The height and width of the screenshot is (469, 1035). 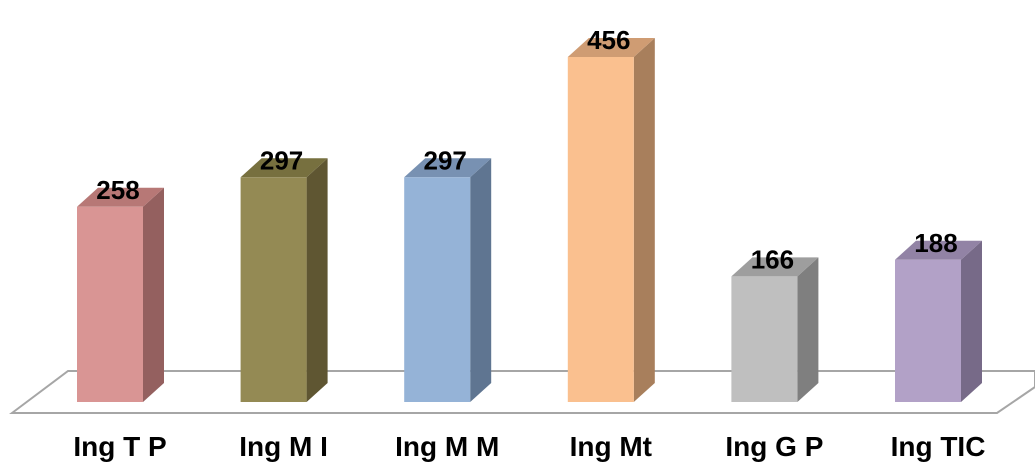 I want to click on data-label-2: 297, so click(x=281, y=160).